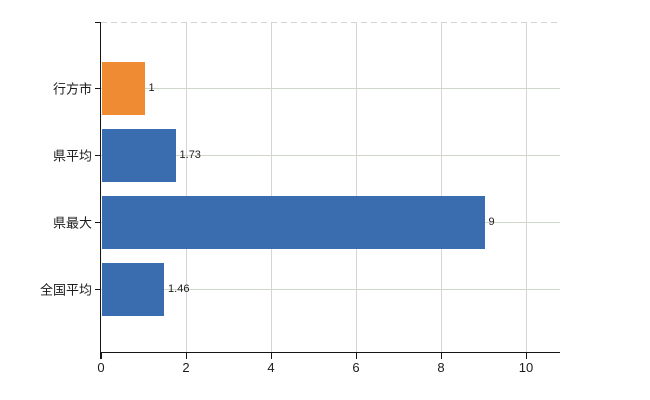  Describe the element at coordinates (356, 367) in the screenshot. I see `x-axis-tick-label: 6` at that location.